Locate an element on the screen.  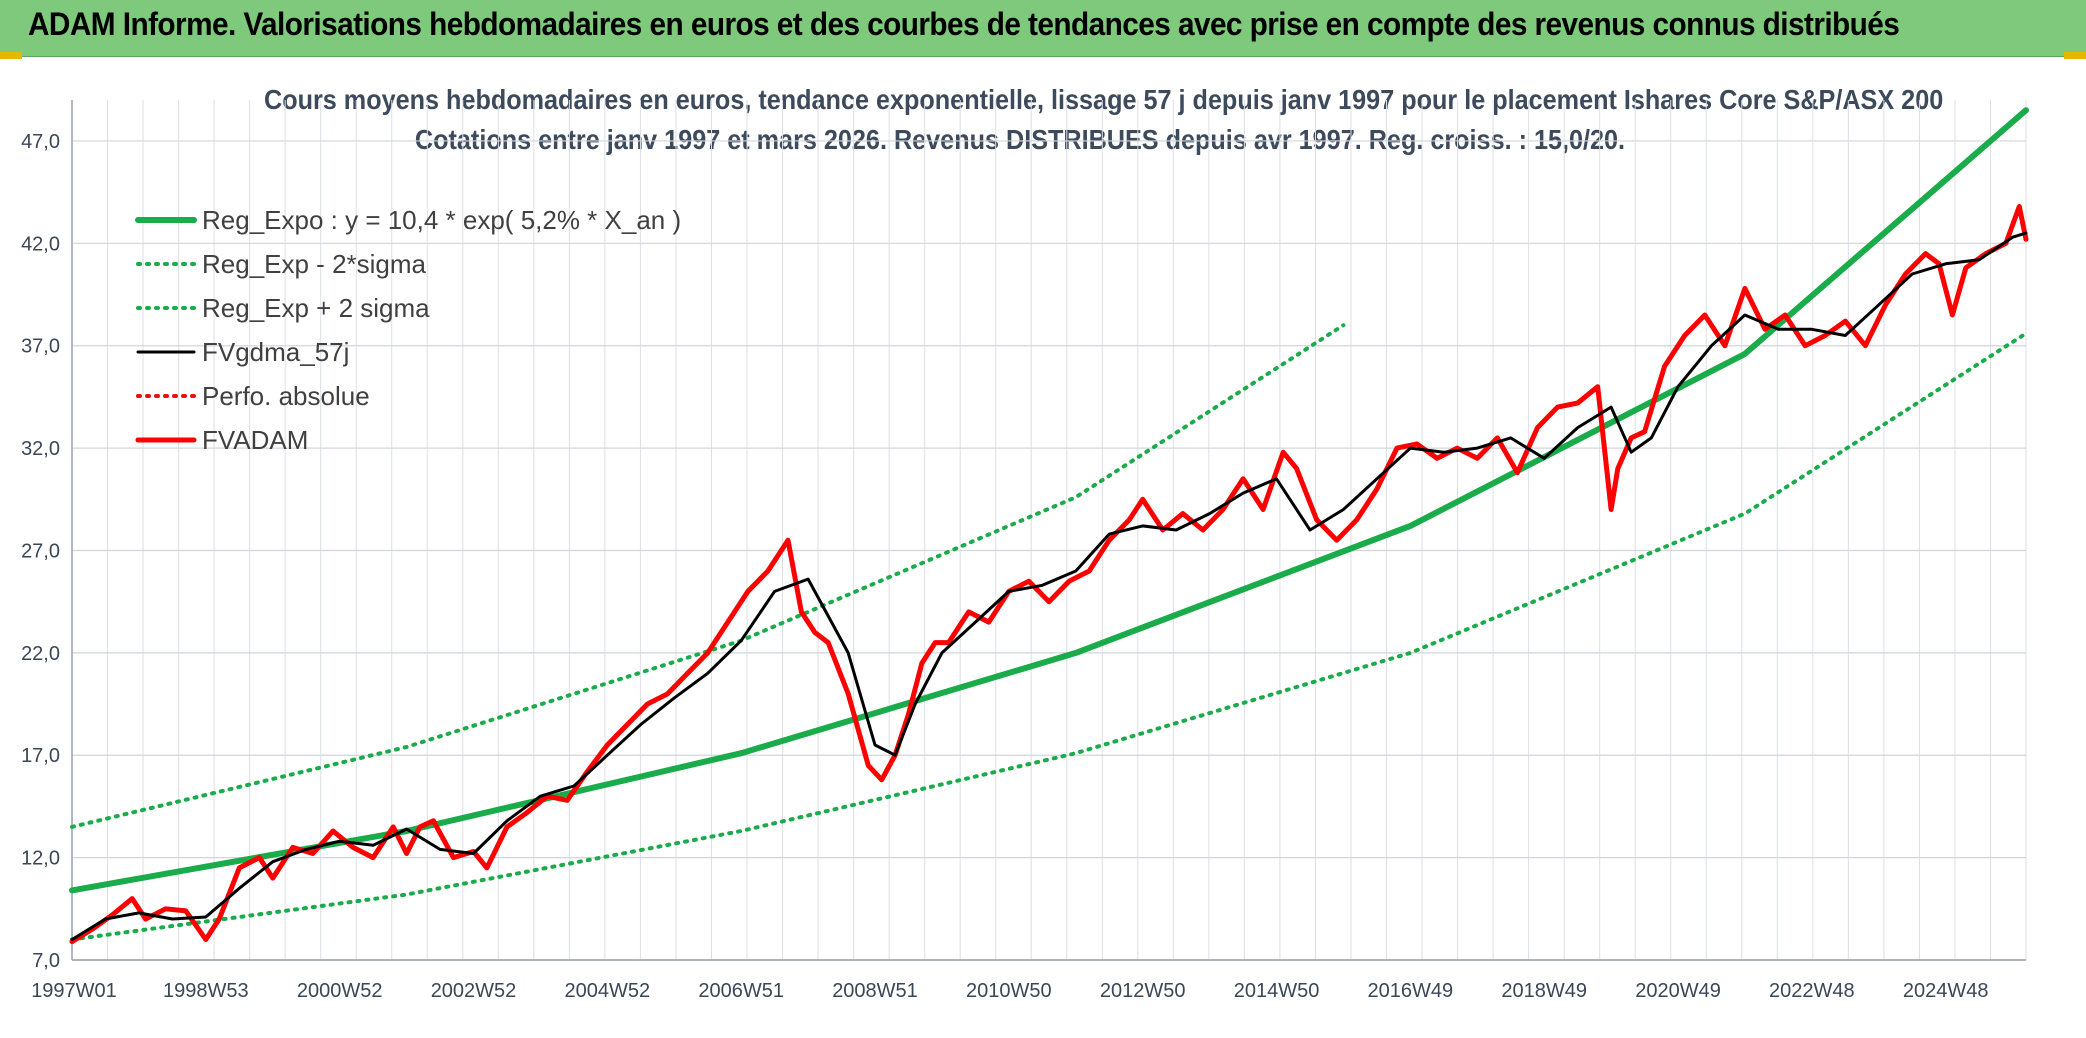
y-tick-label: 32,0 is located at coordinates (40, 449).